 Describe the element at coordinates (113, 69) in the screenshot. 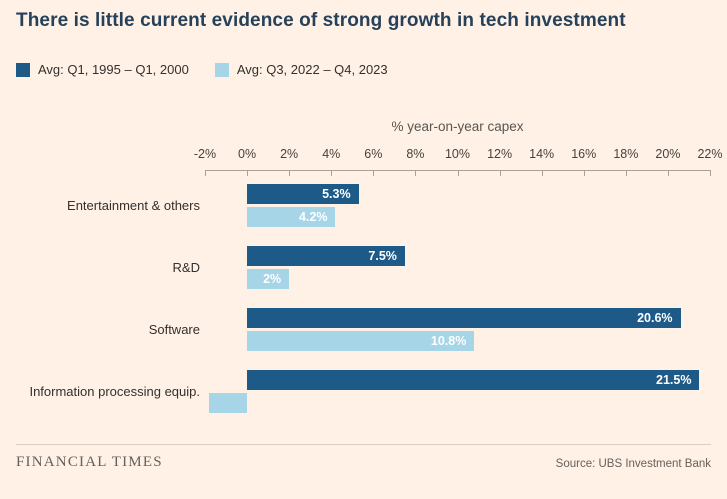

I see `legend-label-series1: Avg: Q1, 1995 – Q1, 2000` at that location.